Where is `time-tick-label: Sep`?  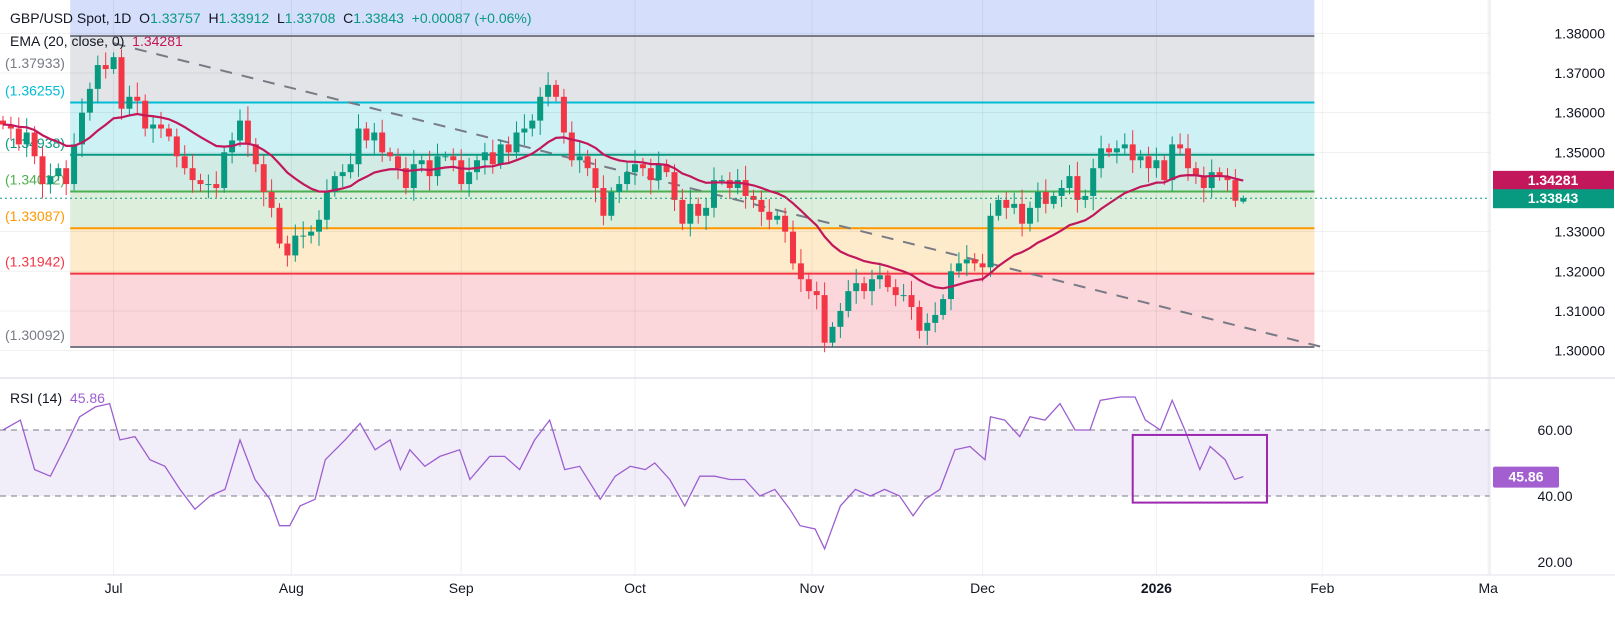
time-tick-label: Sep is located at coordinates (461, 588).